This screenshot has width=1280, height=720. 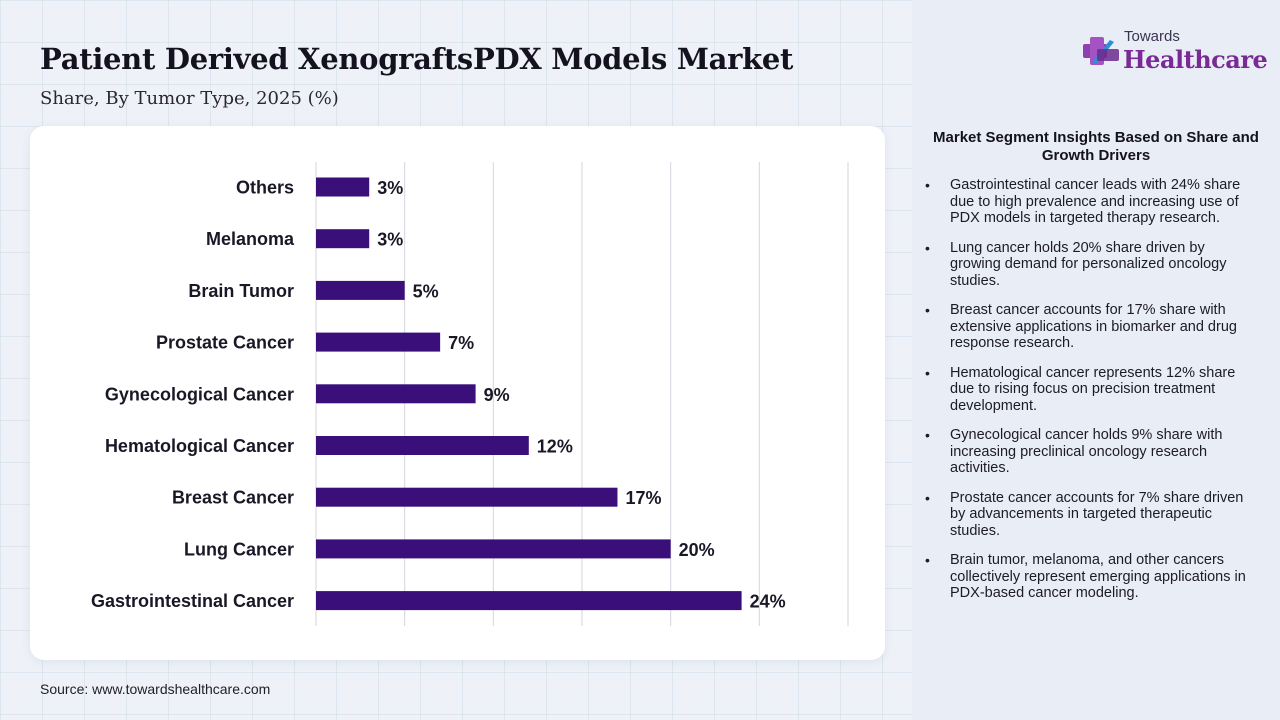 I want to click on category-label: Gastrointestinal Cancer, so click(x=192, y=601).